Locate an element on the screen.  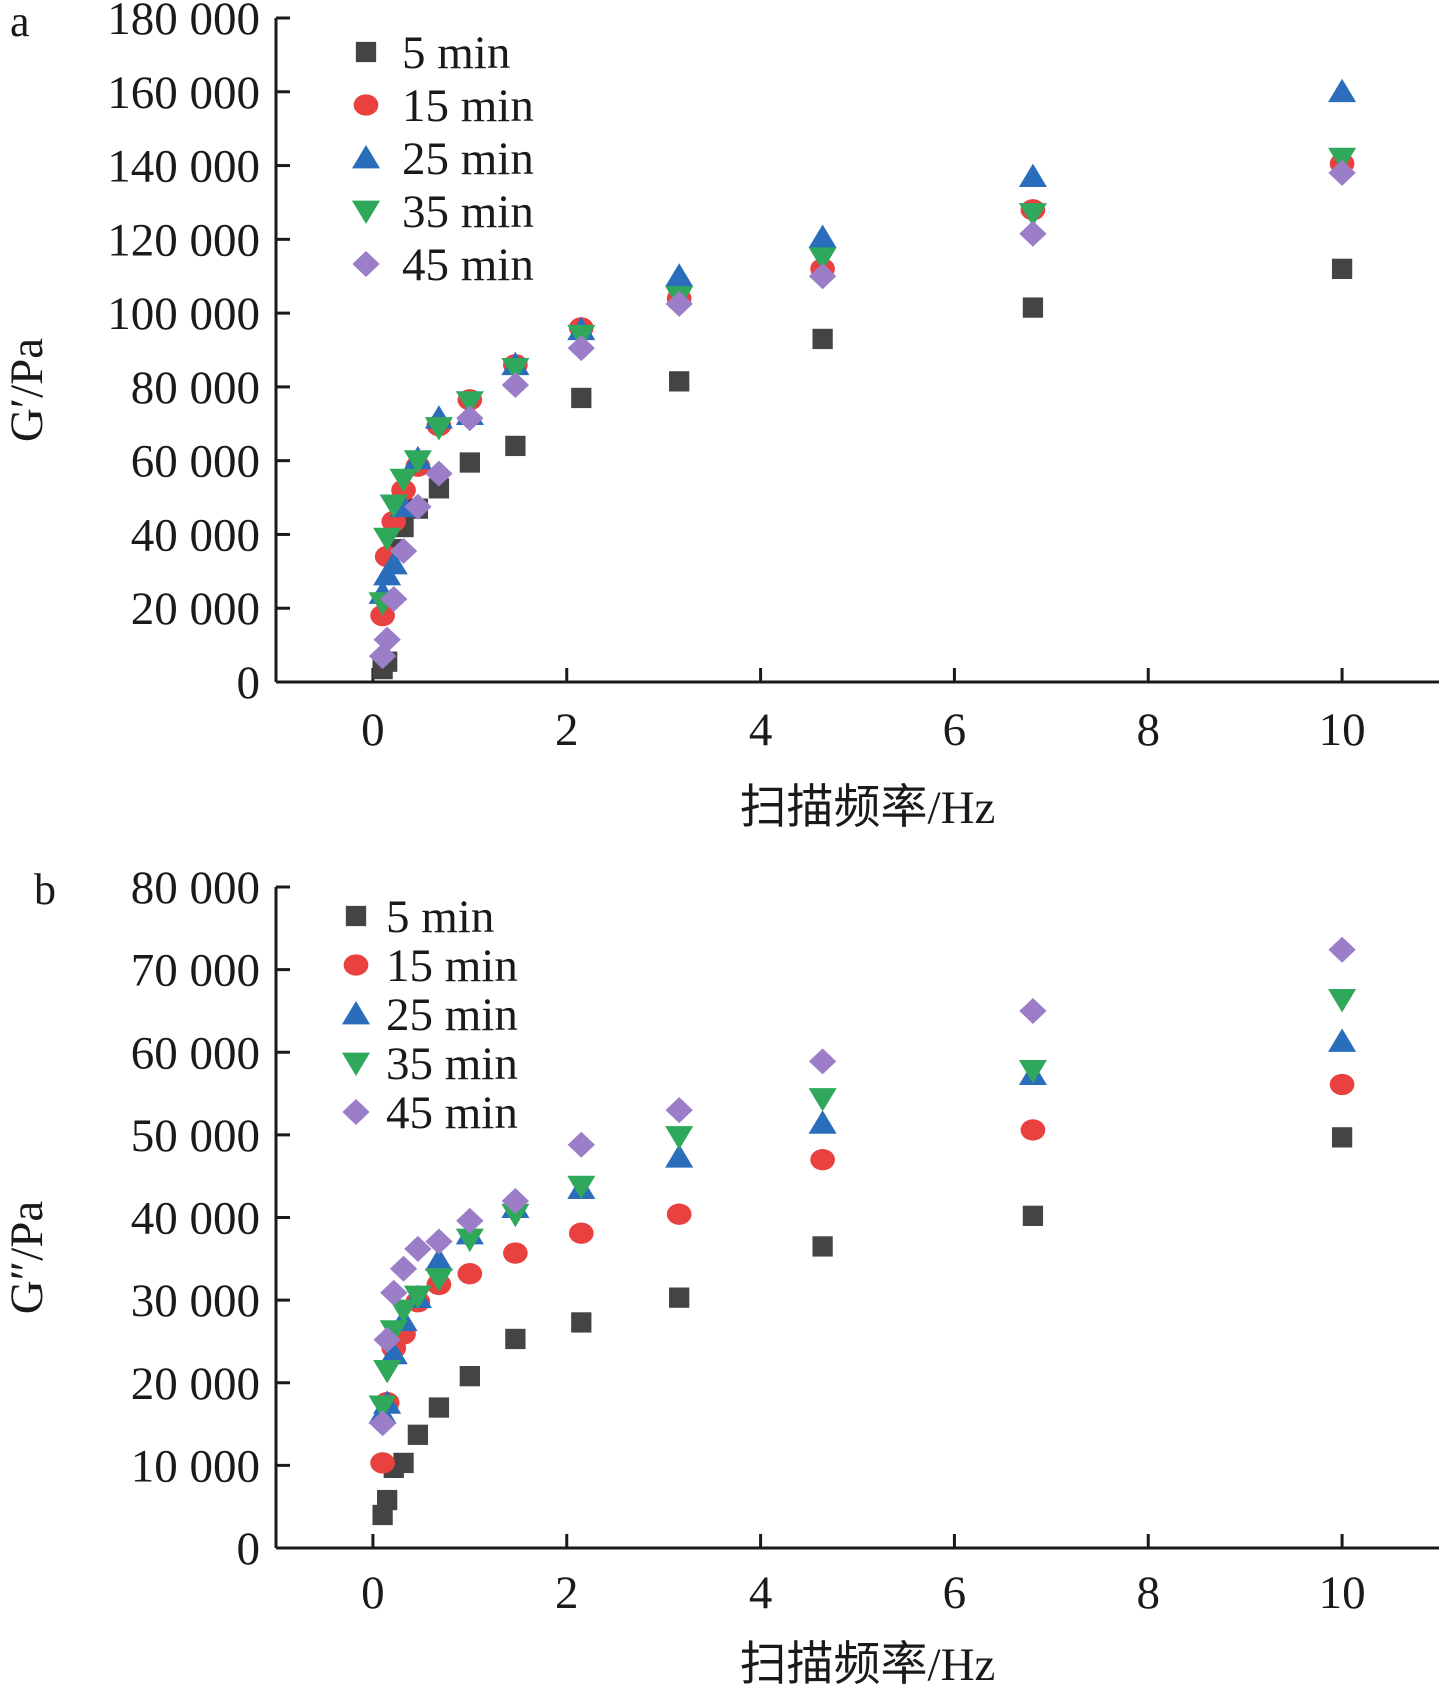
y-tick-label: 80 000 is located at coordinates (195, 388).